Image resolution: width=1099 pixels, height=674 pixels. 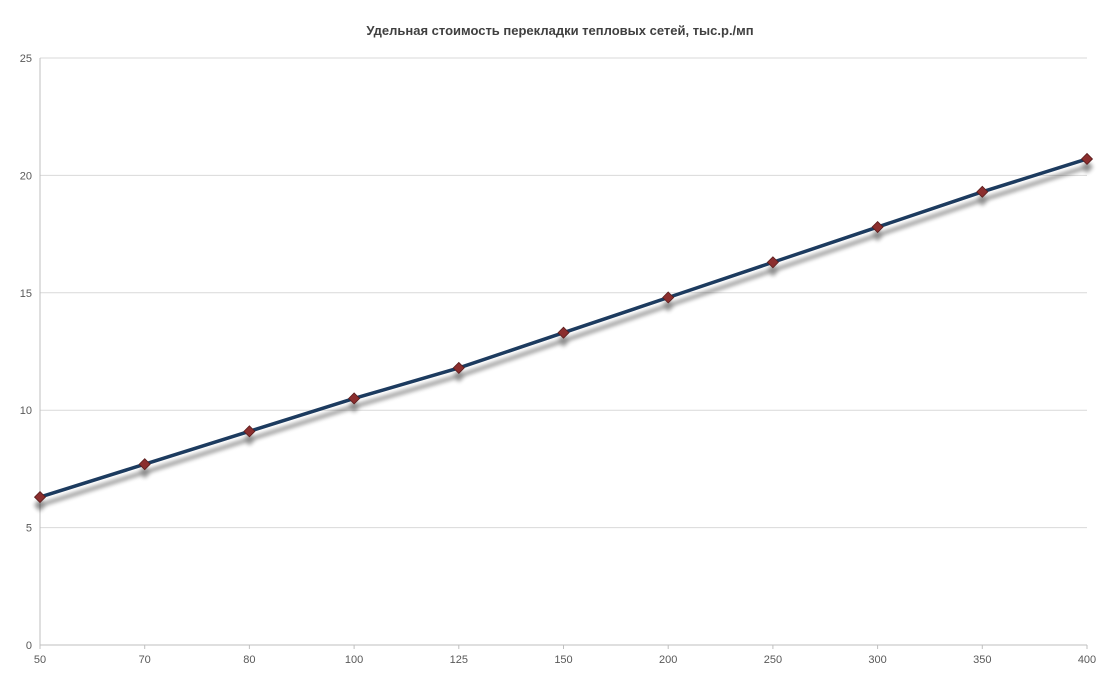 What do you see at coordinates (249, 660) in the screenshot?
I see `x-tick-label: 80` at bounding box center [249, 660].